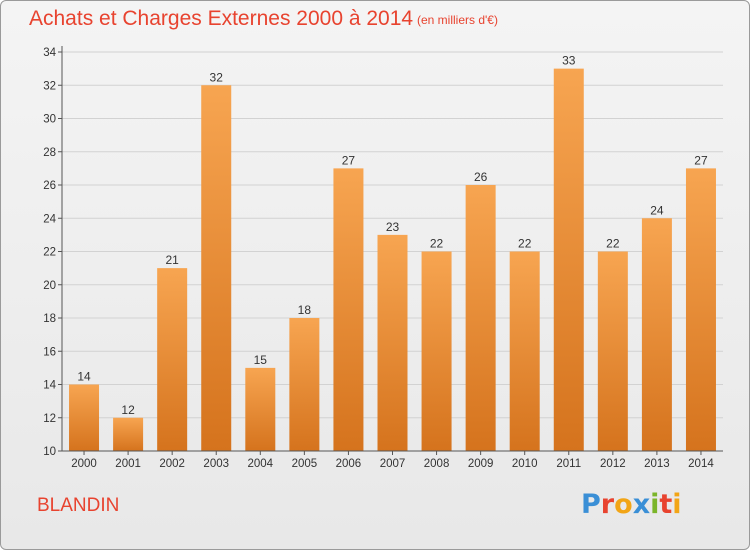 The image size is (750, 550). I want to click on logo-letter: x, so click(641, 504).